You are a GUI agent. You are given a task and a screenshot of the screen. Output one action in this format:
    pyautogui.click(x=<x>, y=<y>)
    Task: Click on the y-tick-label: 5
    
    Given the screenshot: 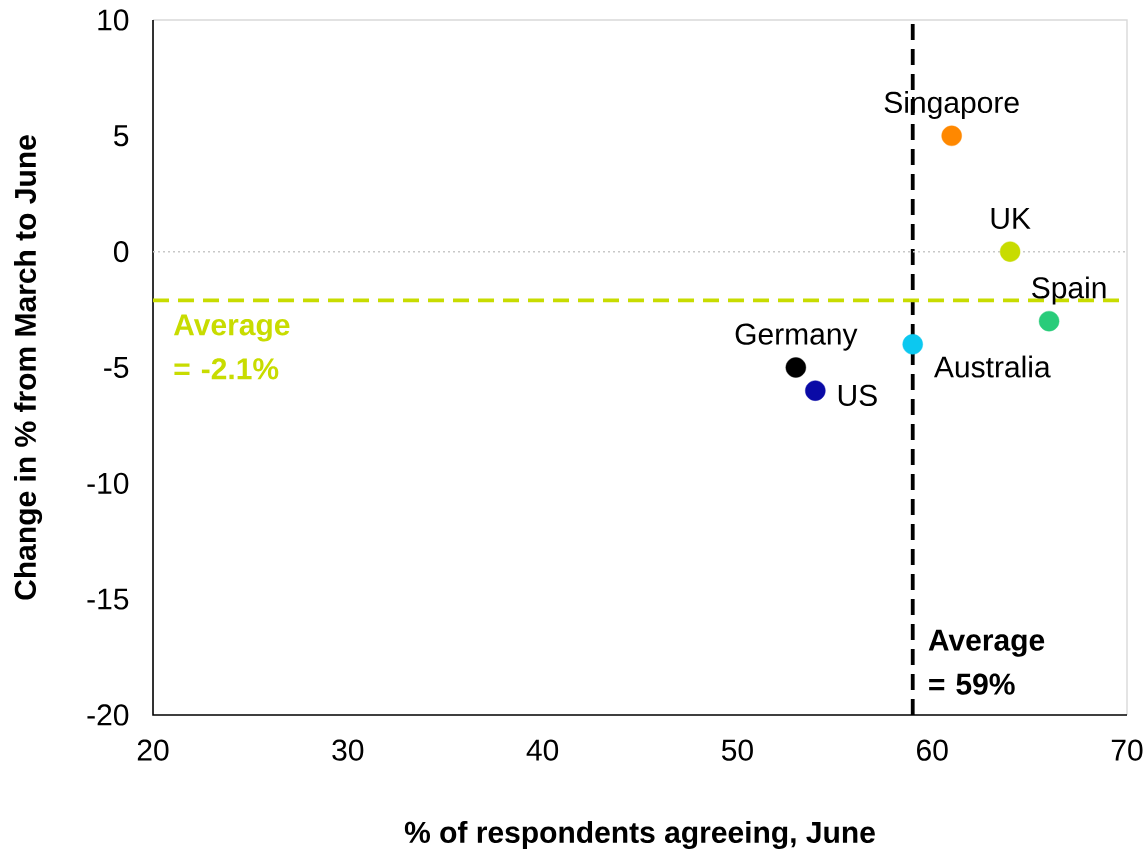 What is the action you would take?
    pyautogui.click(x=121, y=136)
    